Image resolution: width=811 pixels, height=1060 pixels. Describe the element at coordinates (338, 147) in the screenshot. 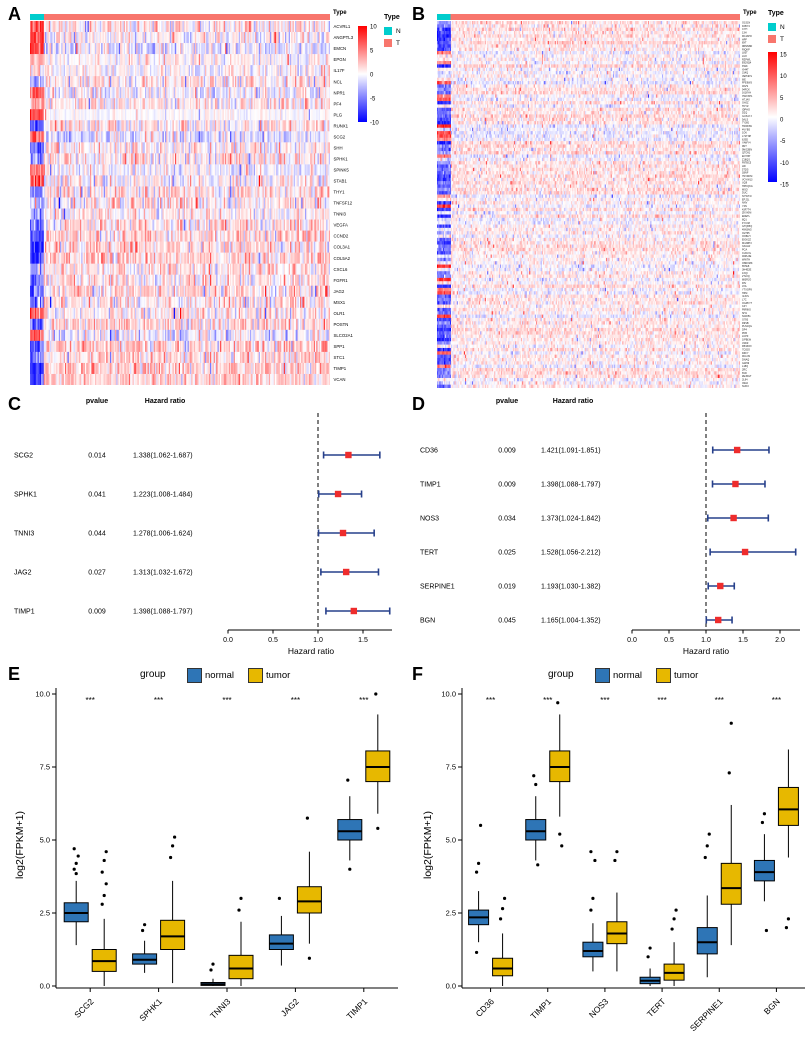

I see `heatmap-a-gene-label: SHH` at that location.